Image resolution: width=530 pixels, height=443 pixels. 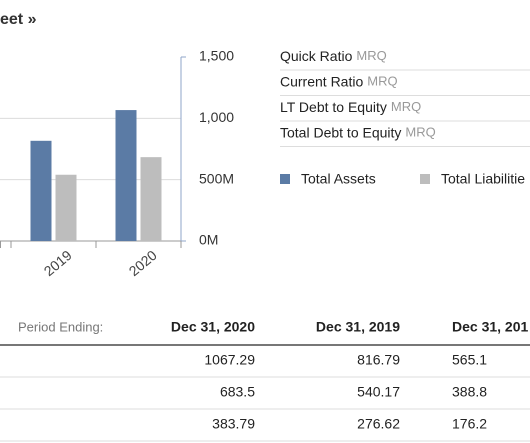 I want to click on table-header: Dec 31, 2020, so click(x=213, y=327).